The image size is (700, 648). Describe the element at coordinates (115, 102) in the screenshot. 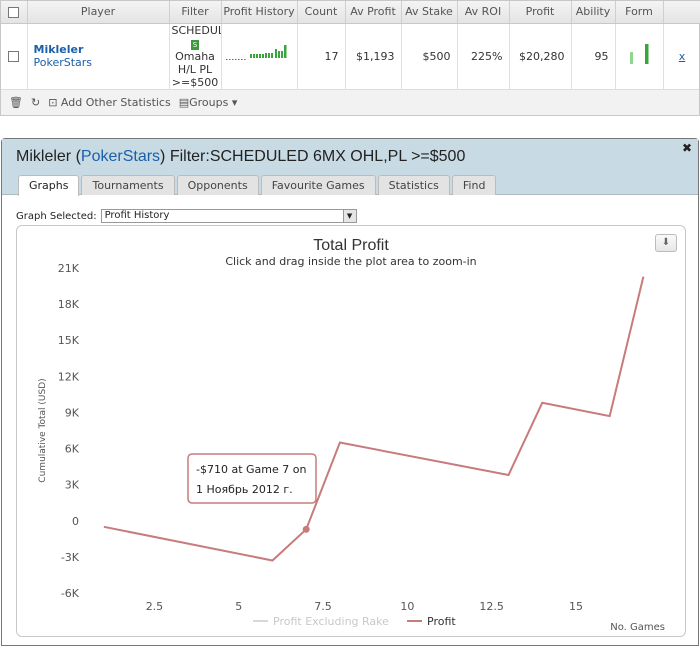

I see `add-statistics-label: Add Other Statistics` at that location.